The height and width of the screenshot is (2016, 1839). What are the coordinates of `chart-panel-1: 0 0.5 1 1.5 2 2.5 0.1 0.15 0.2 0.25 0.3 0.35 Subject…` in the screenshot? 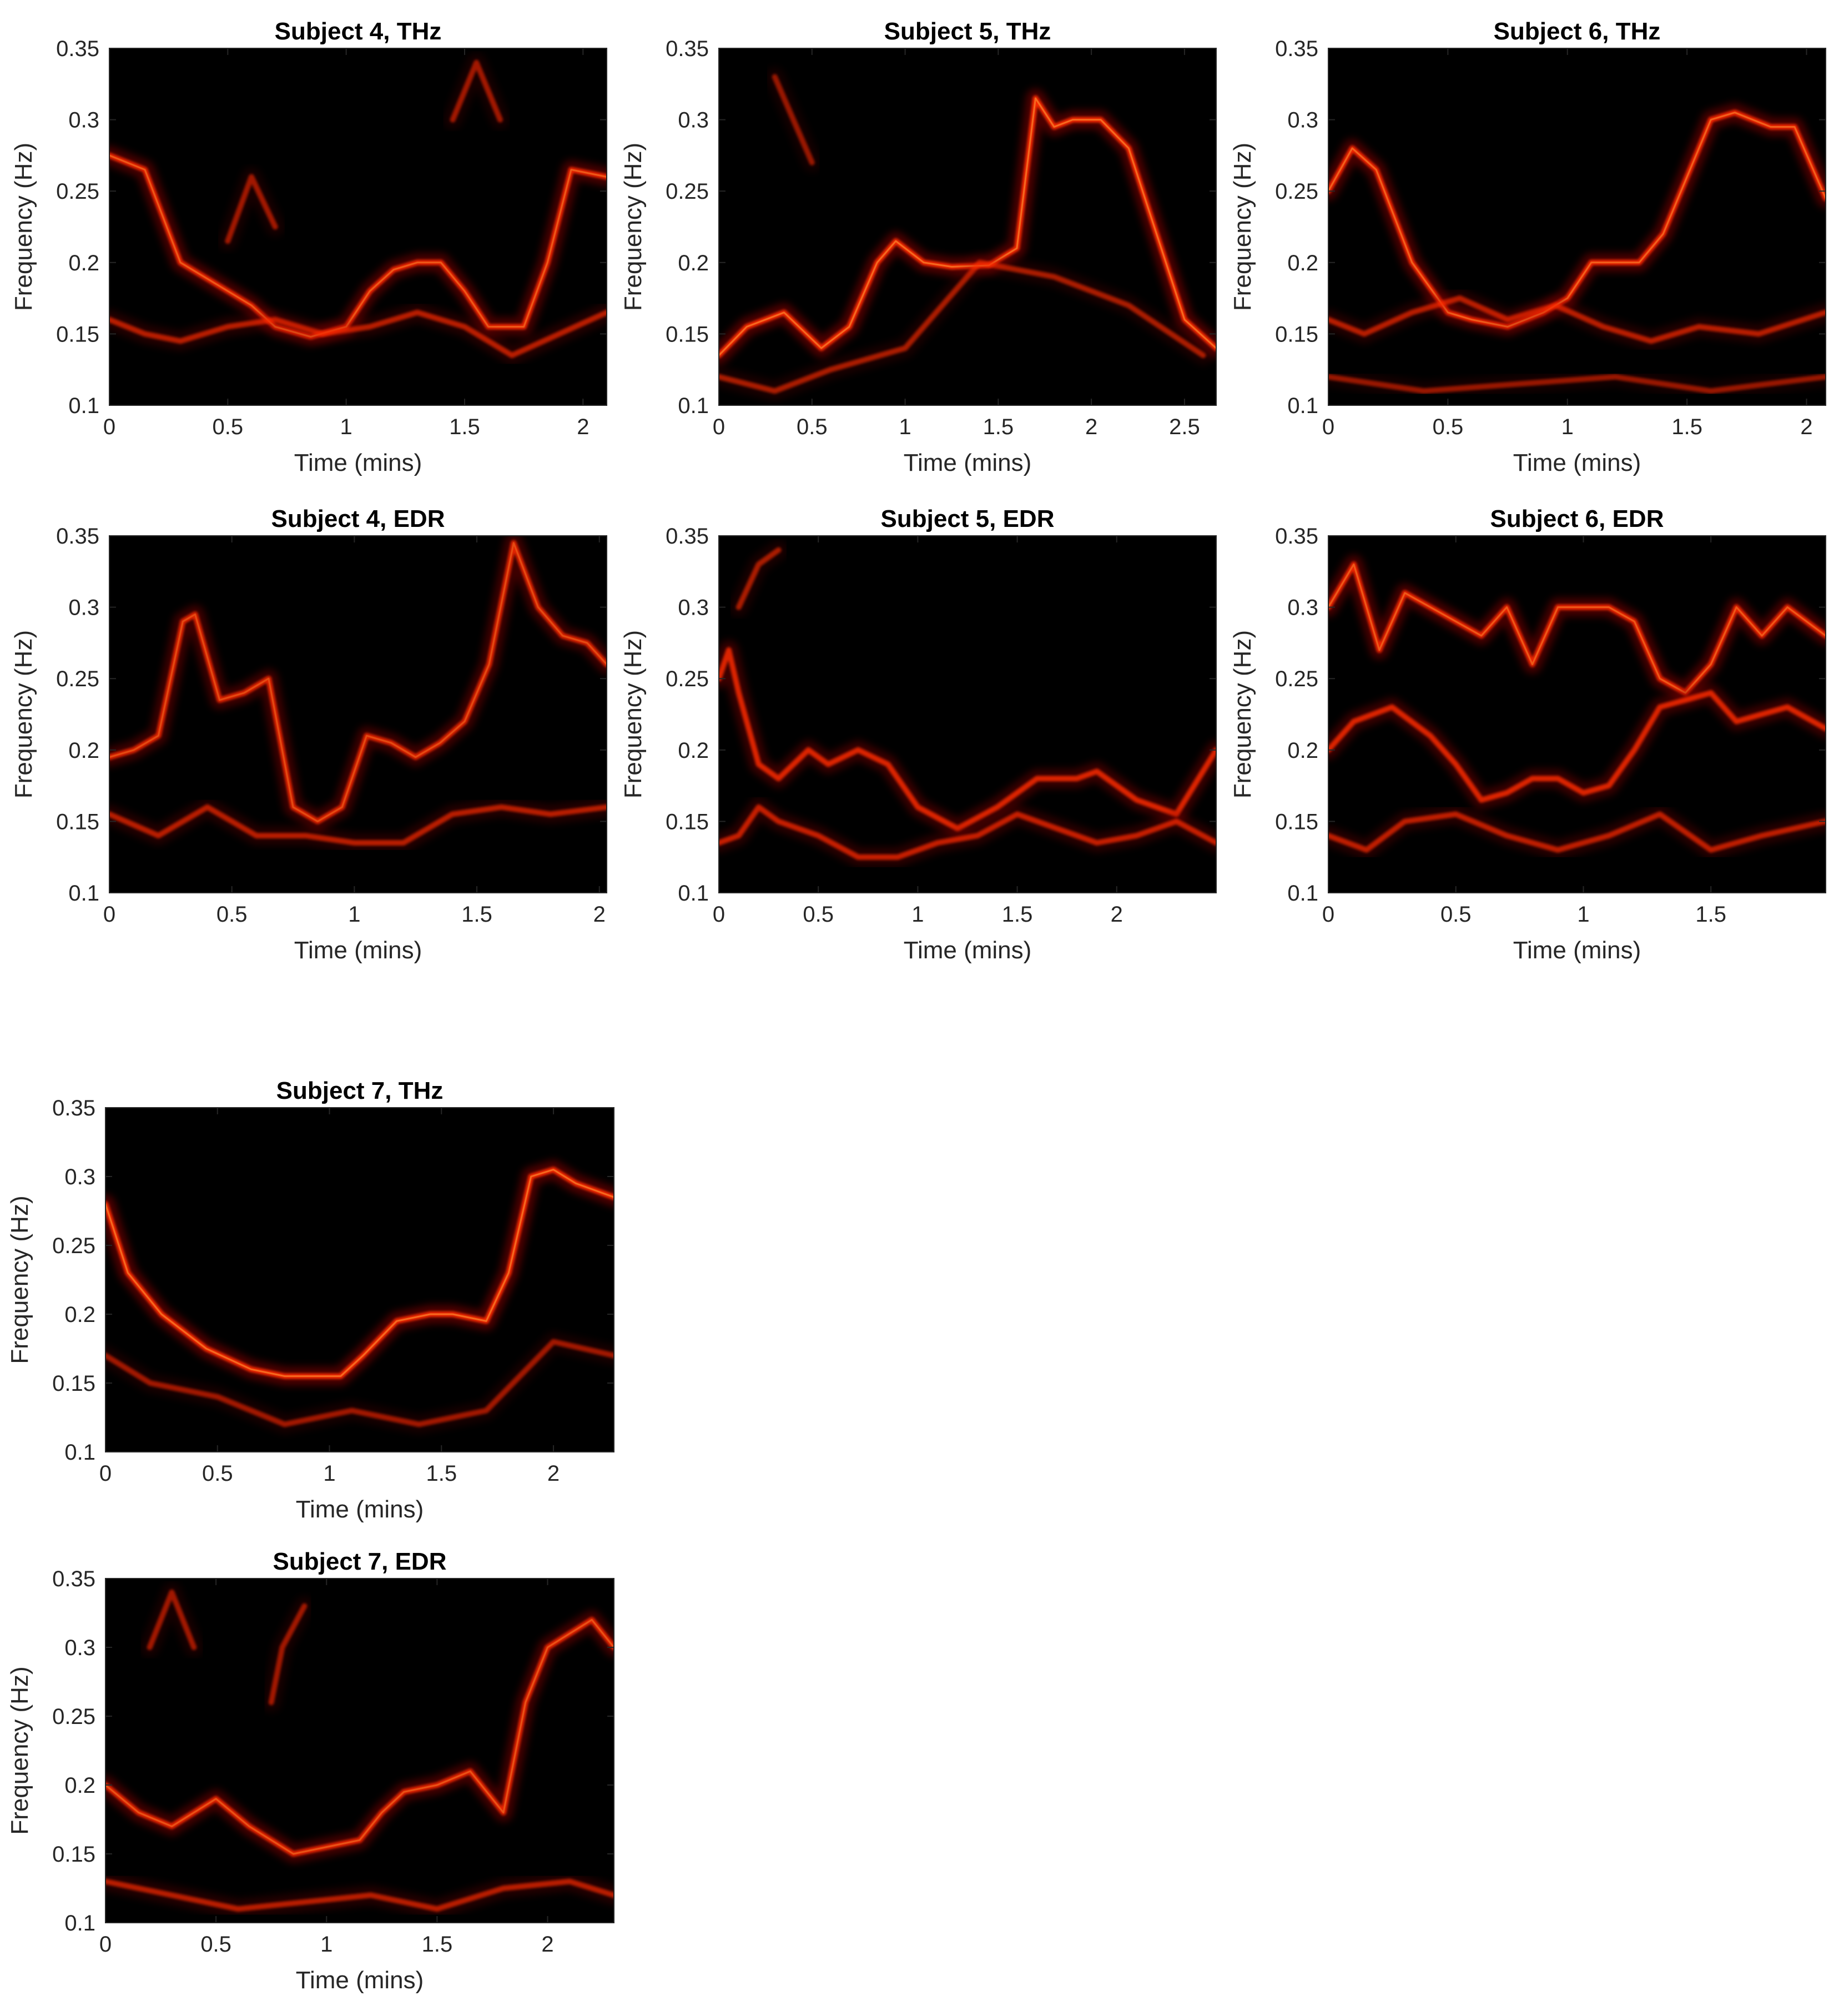 It's located at (918, 247).